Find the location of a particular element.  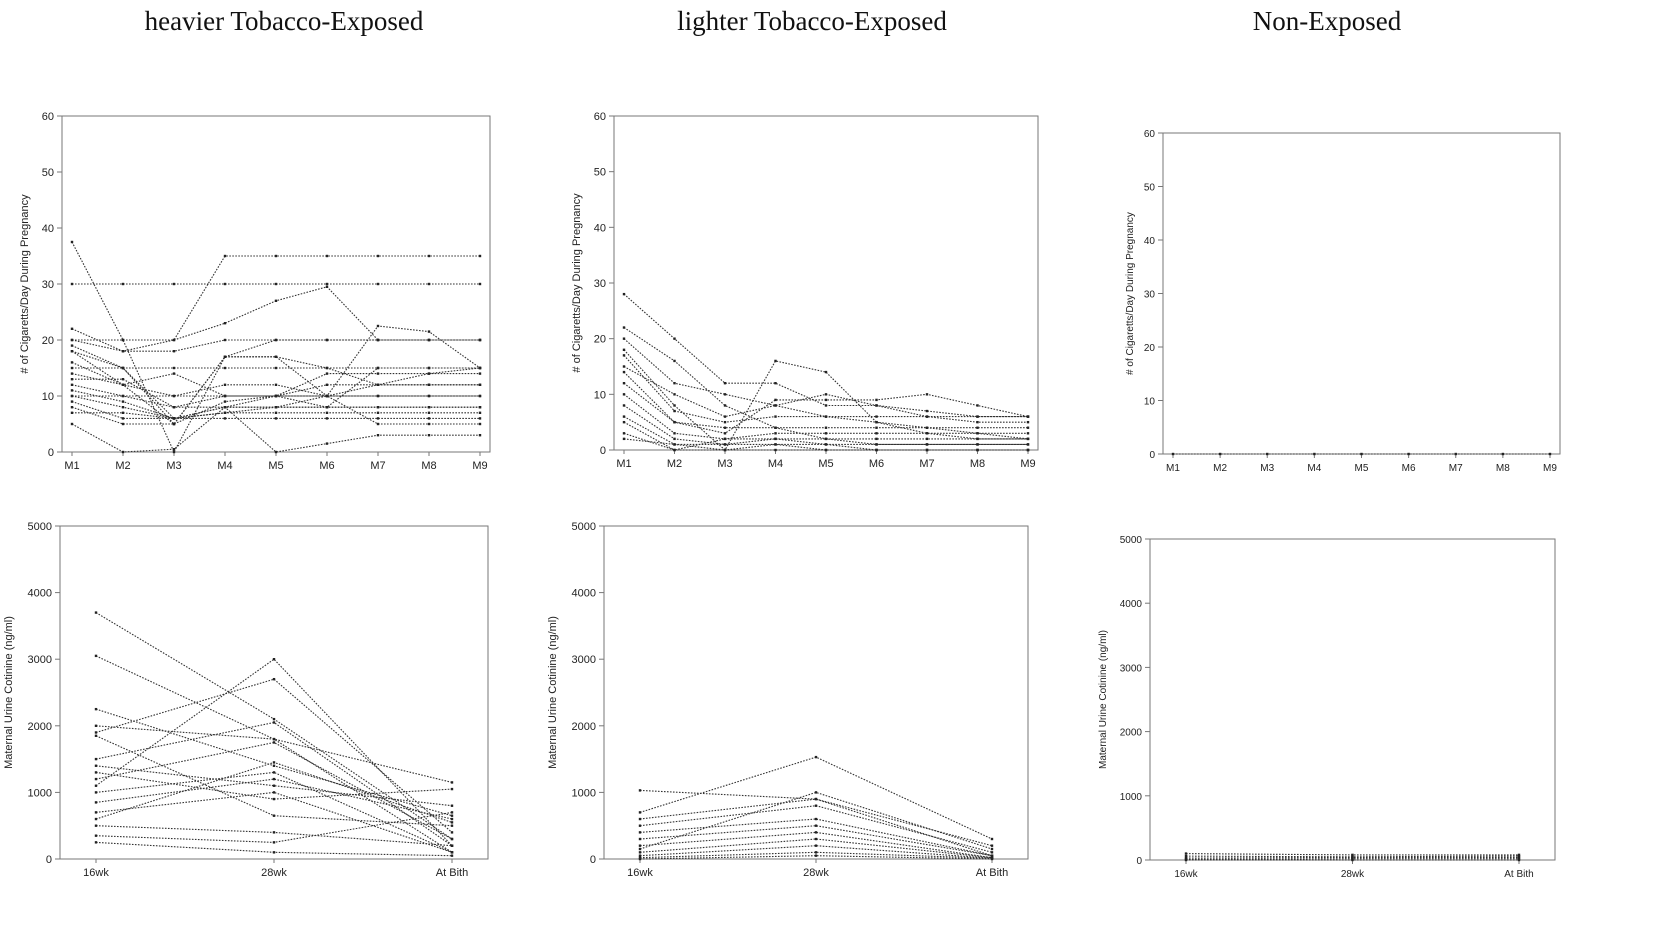

x-tick-label: M9 is located at coordinates (1550, 468).